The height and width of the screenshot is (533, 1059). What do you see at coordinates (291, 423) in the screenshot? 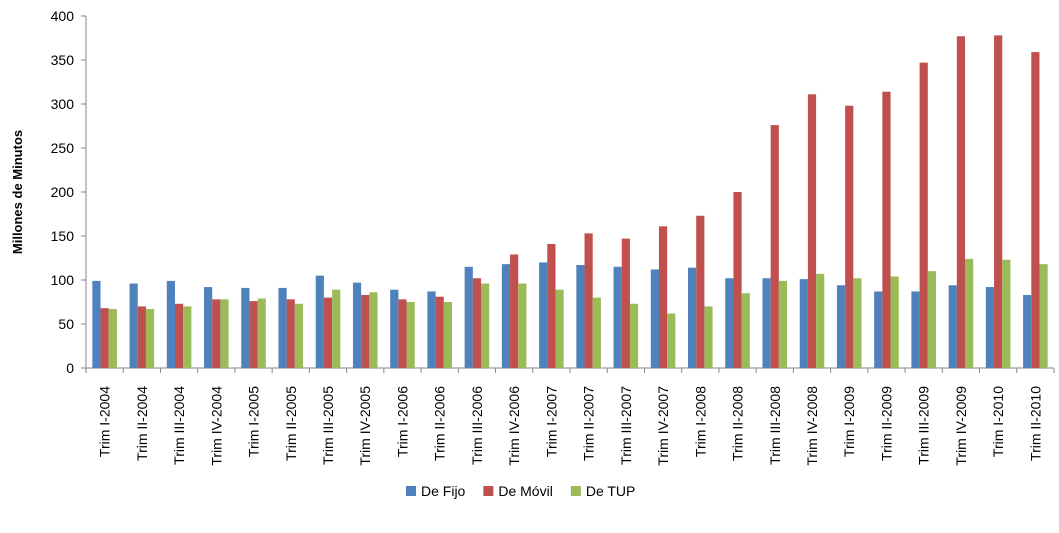
I see `x-tick-label: Trim II-2005` at bounding box center [291, 423].